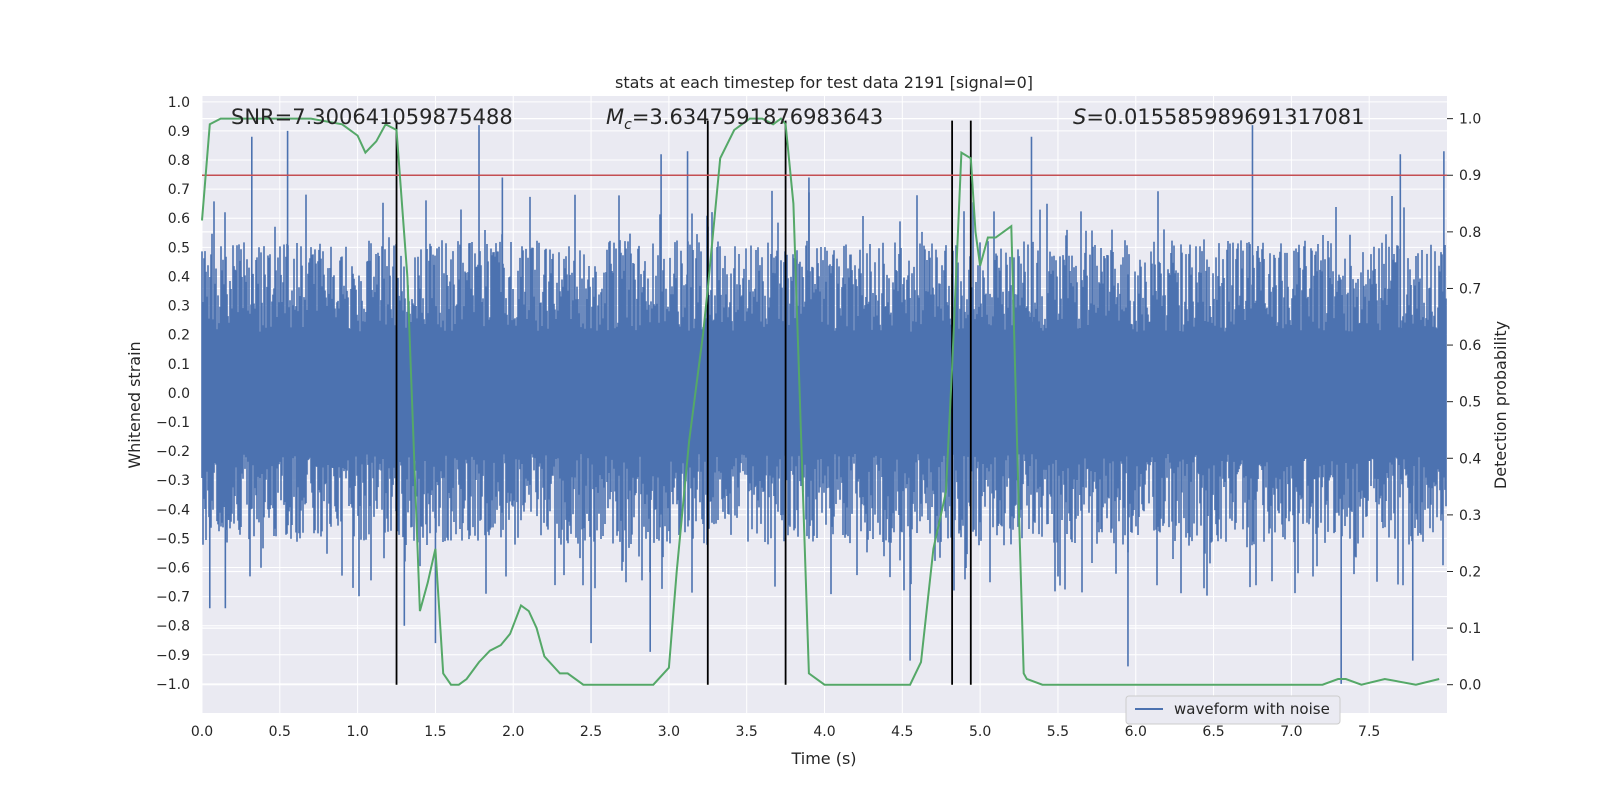  What do you see at coordinates (179, 219) in the screenshot?
I see `y-tick-label: 0.6` at bounding box center [179, 219].